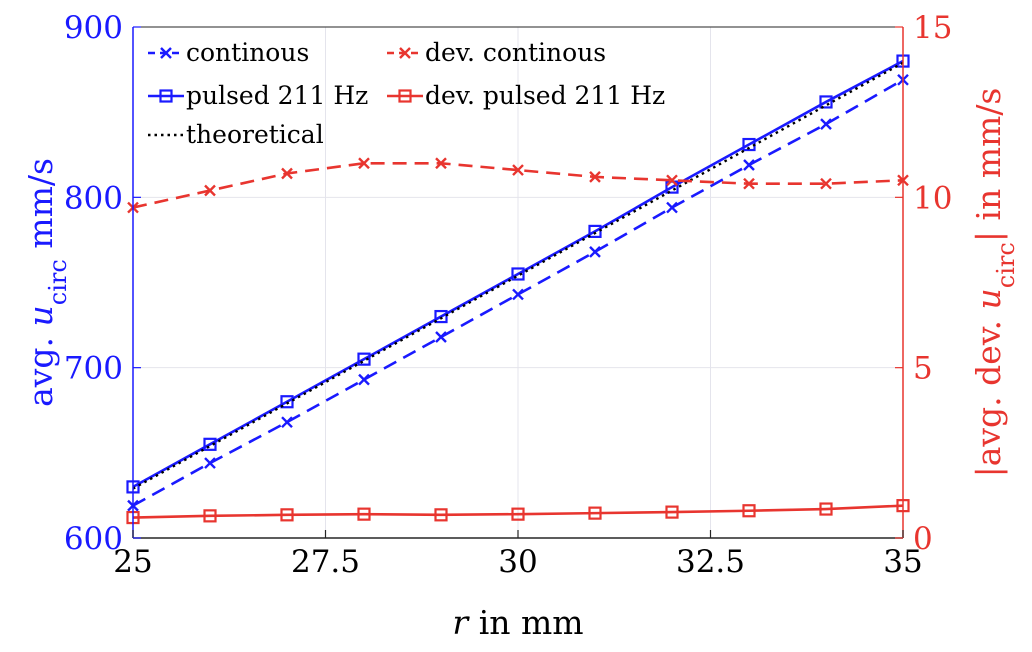  I want to click on series-line-dev-pulsed-211-hz, so click(518, 511).